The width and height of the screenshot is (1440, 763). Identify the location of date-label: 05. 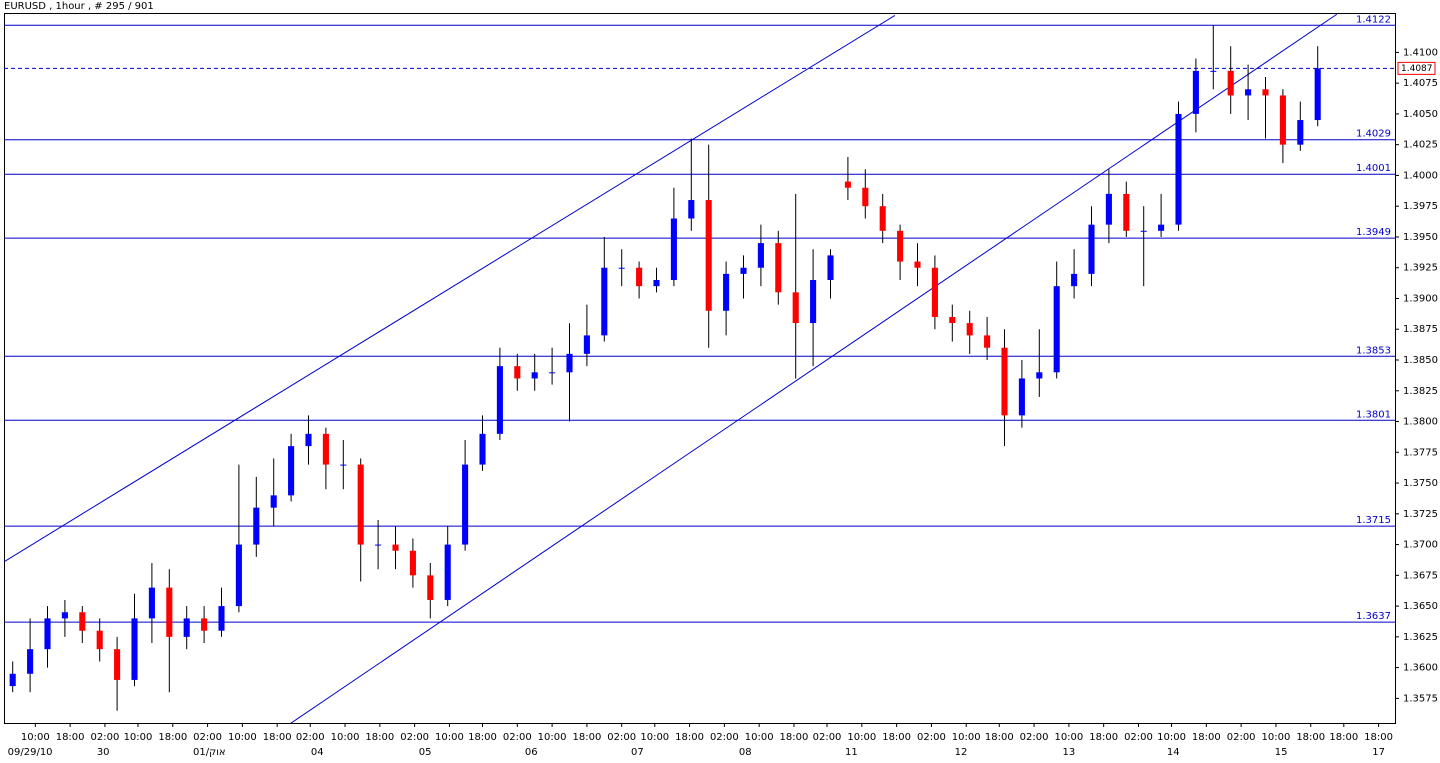
(425, 752).